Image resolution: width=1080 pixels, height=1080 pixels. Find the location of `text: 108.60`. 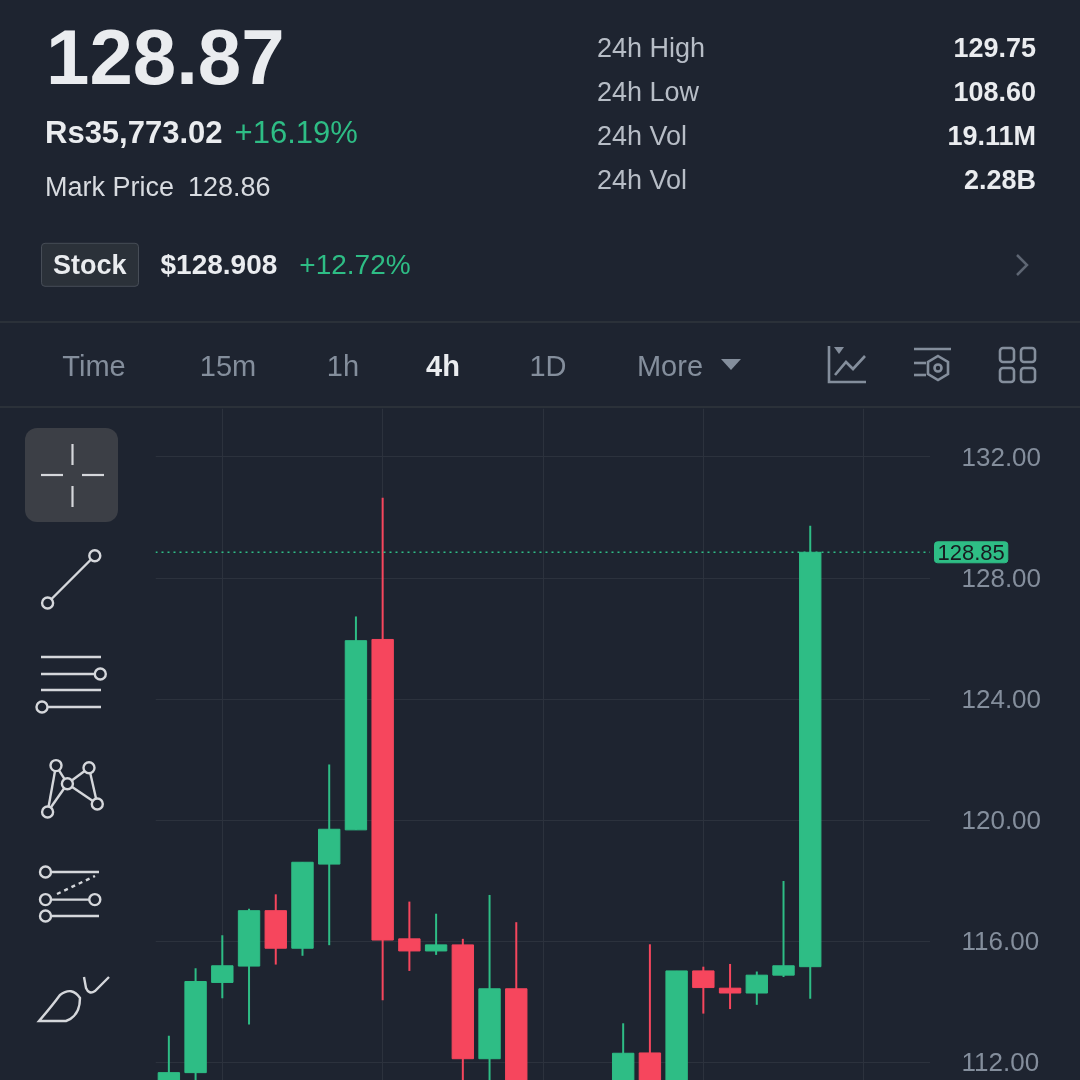

text: 108.60 is located at coordinates (994, 91).